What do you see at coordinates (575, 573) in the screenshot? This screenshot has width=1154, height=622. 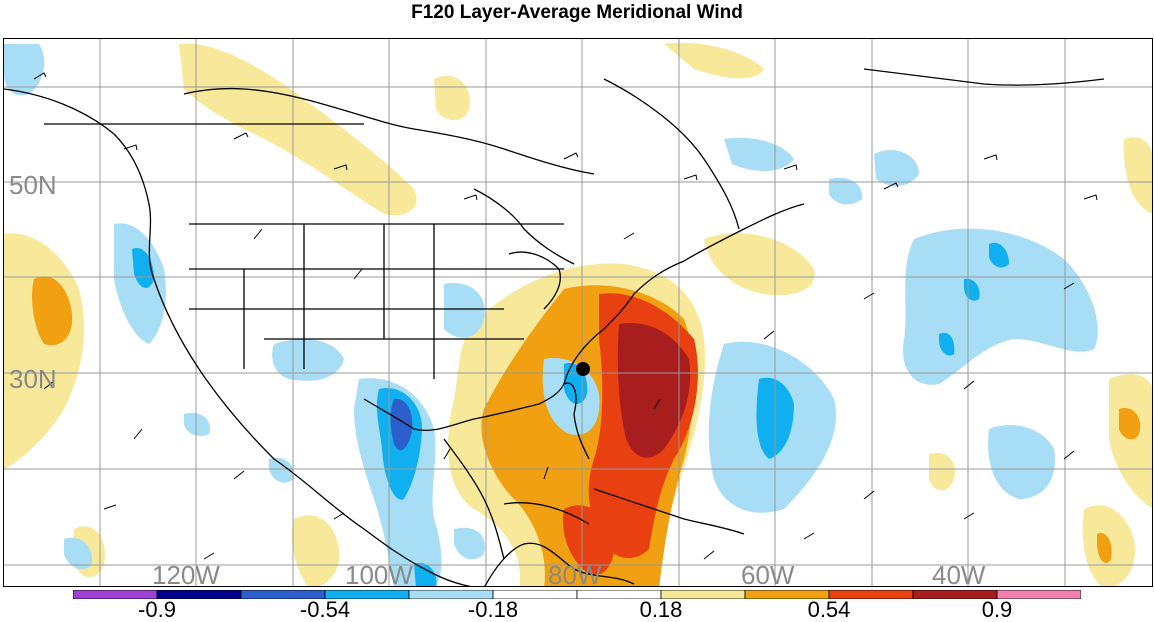 I see `lon-label-80w: 80W` at bounding box center [575, 573].